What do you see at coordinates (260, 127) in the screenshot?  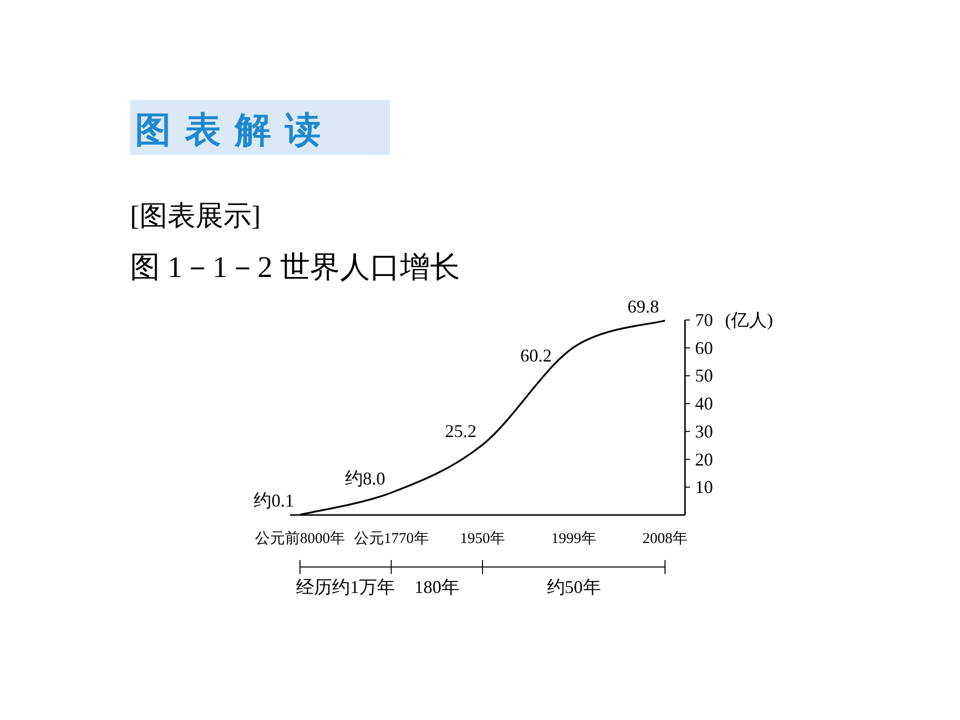 I see `heading: 图表解读` at bounding box center [260, 127].